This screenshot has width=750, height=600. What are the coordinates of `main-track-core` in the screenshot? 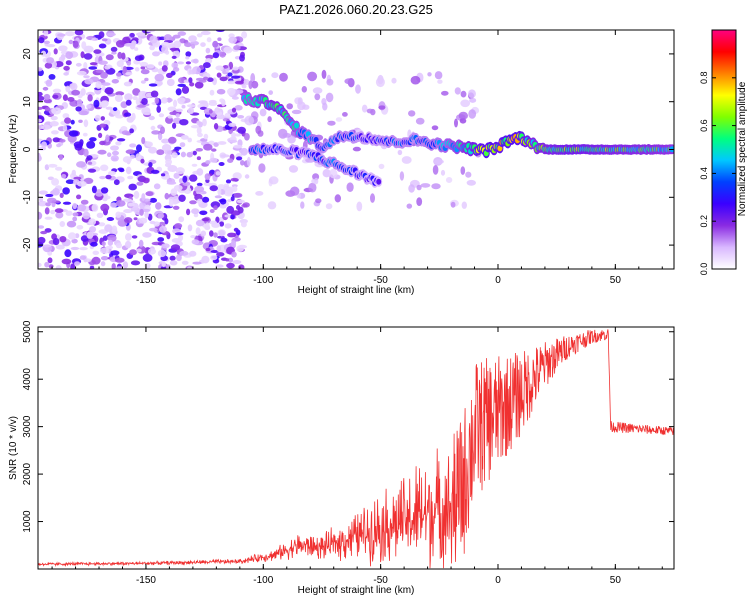 It's located at (296, 125).